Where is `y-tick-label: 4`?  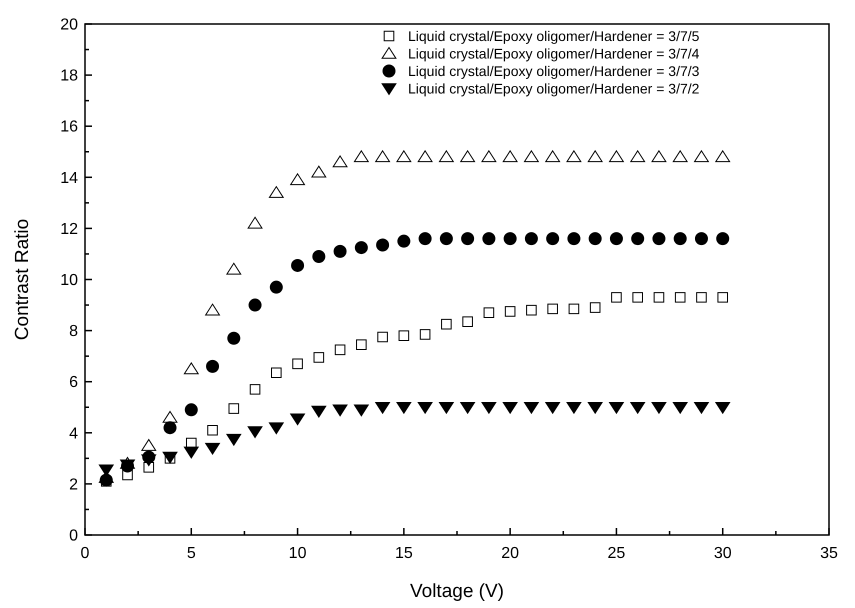 y-tick-label: 4 is located at coordinates (73, 433).